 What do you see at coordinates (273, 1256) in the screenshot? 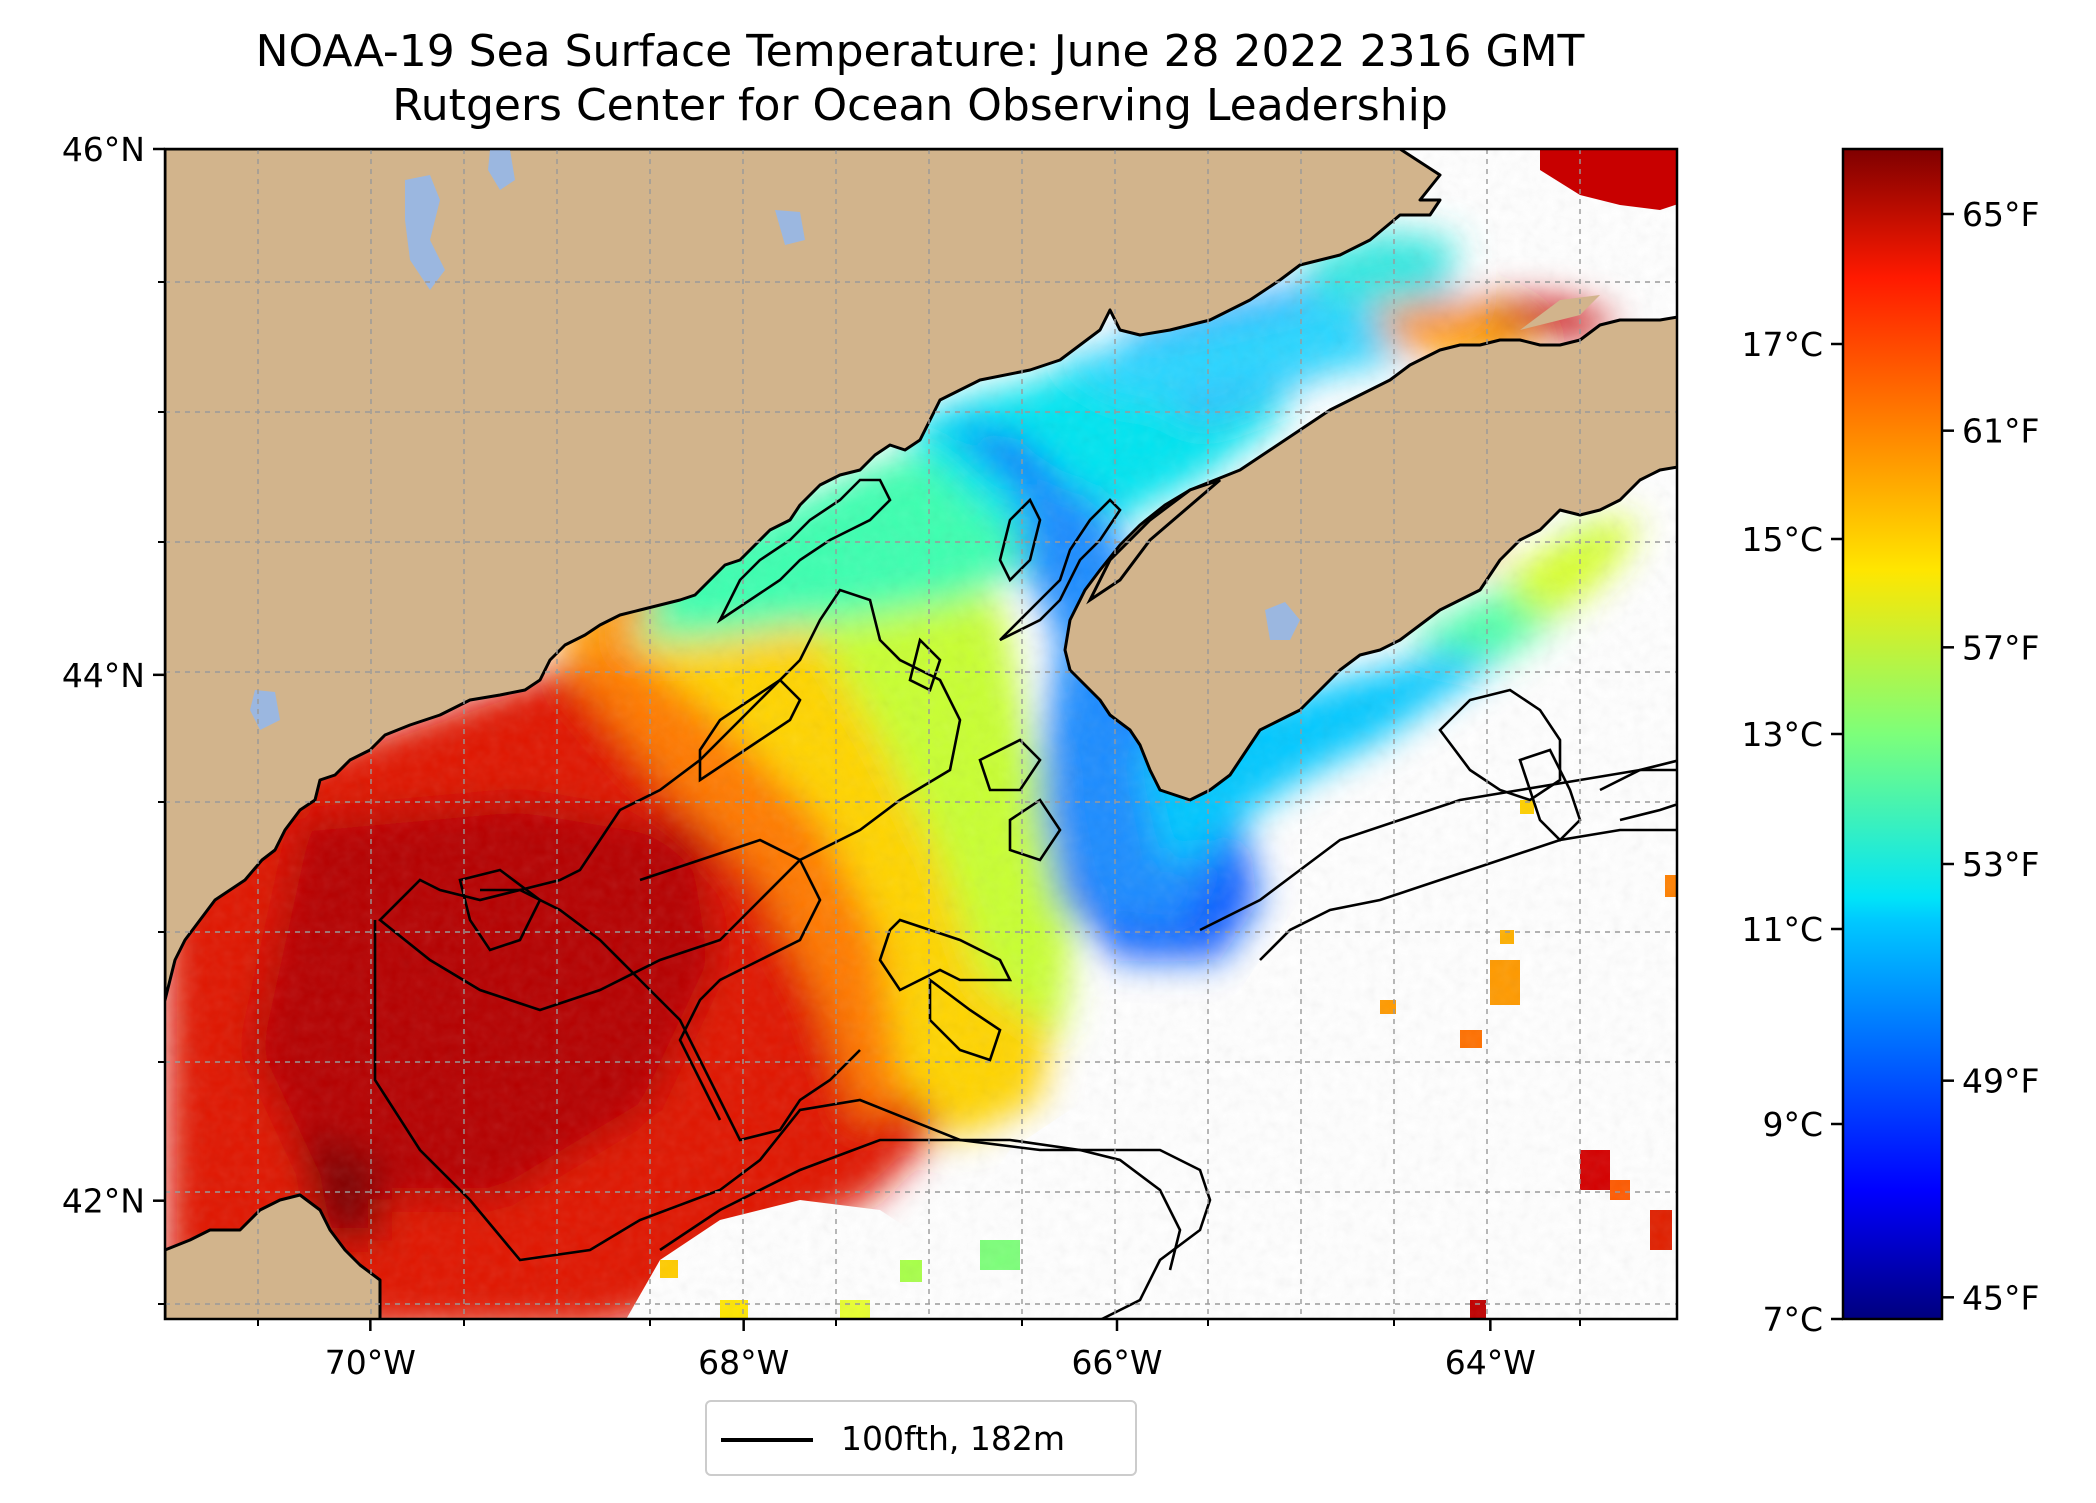
I see `cape-cod` at bounding box center [273, 1256].